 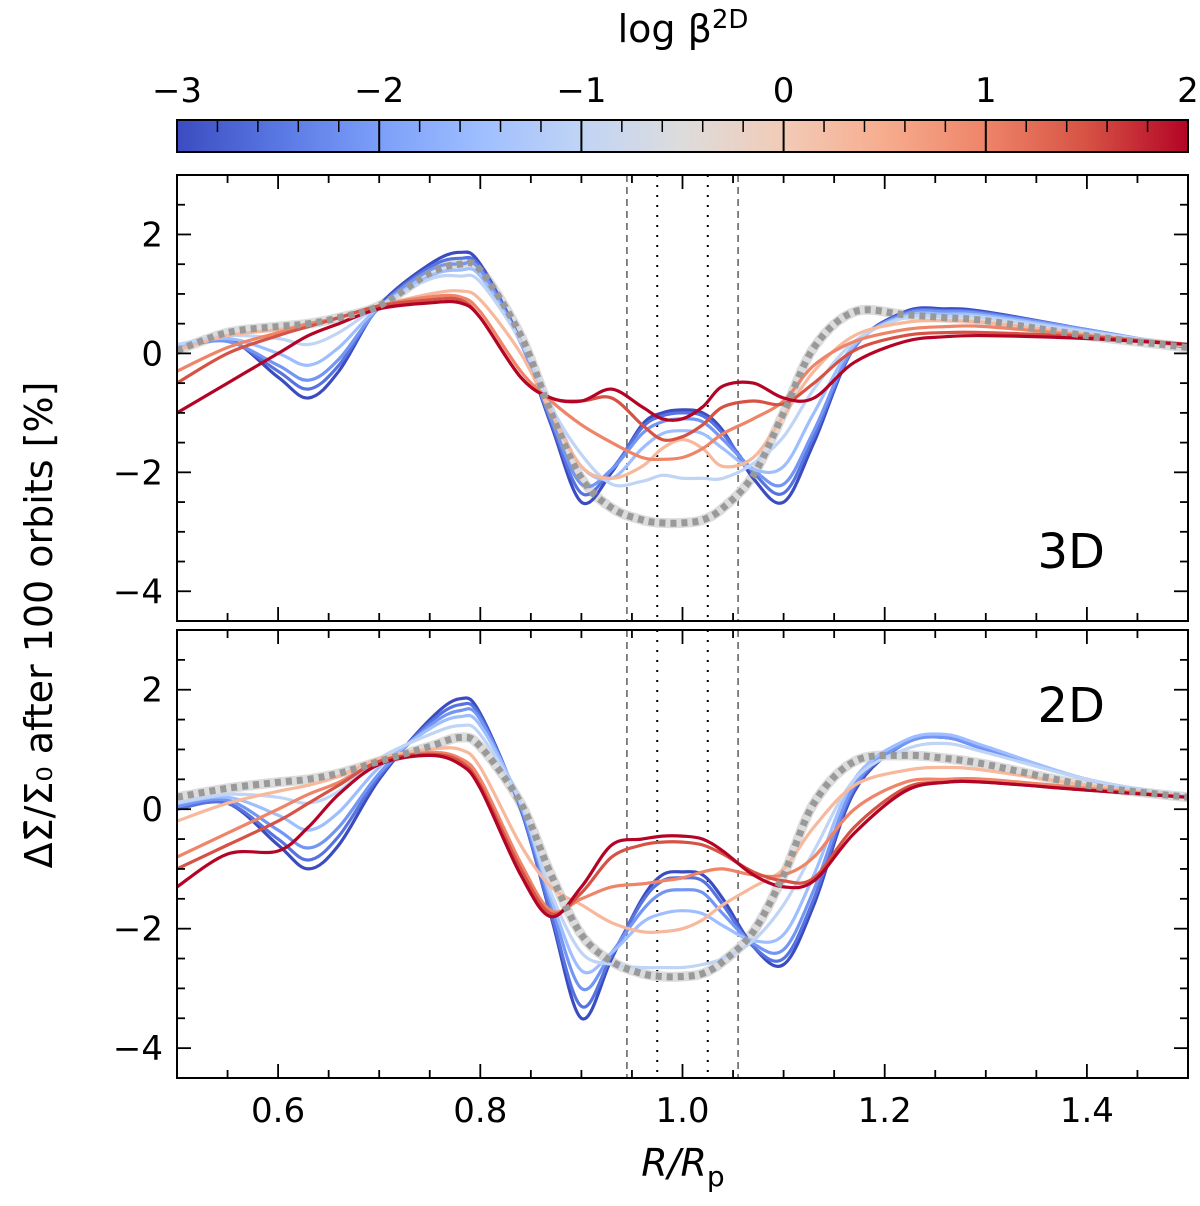 I want to click on colorbar-label: log β2D, so click(x=683, y=28).